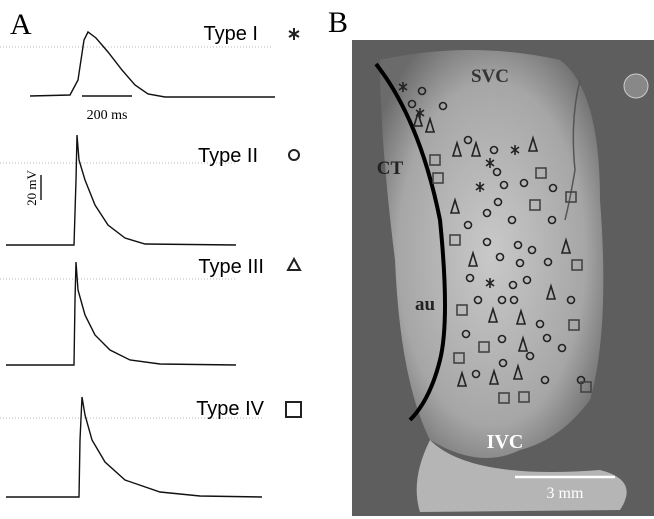 The height and width of the screenshot is (519, 654). What do you see at coordinates (230, 409) in the screenshot?
I see `type-label: Type IV` at bounding box center [230, 409].